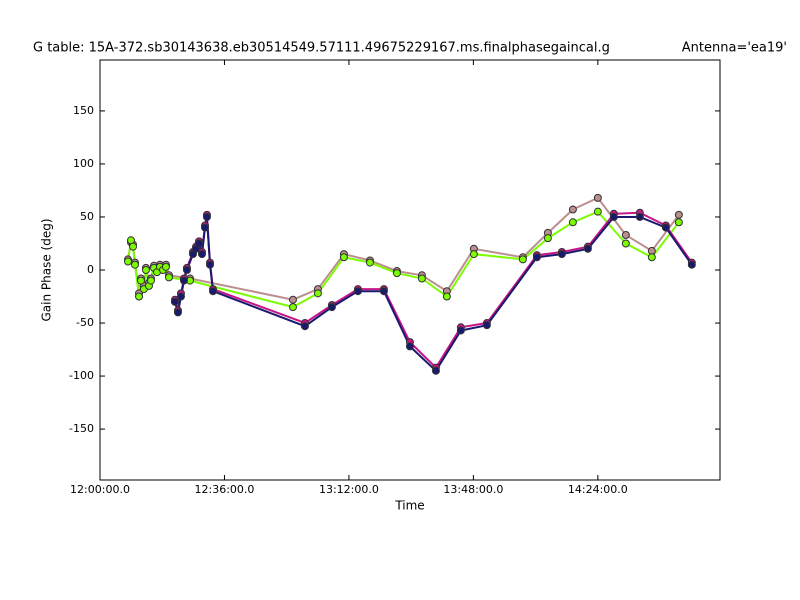 This screenshot has height=600, width=800. What do you see at coordinates (81, 375) in the screenshot?
I see `y-tick-label: -100` at bounding box center [81, 375].